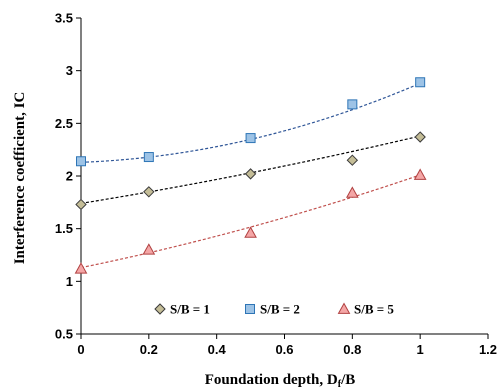  I want to click on legend: S/B = 1 S/B = 2 S/B = 5, so click(274, 309).